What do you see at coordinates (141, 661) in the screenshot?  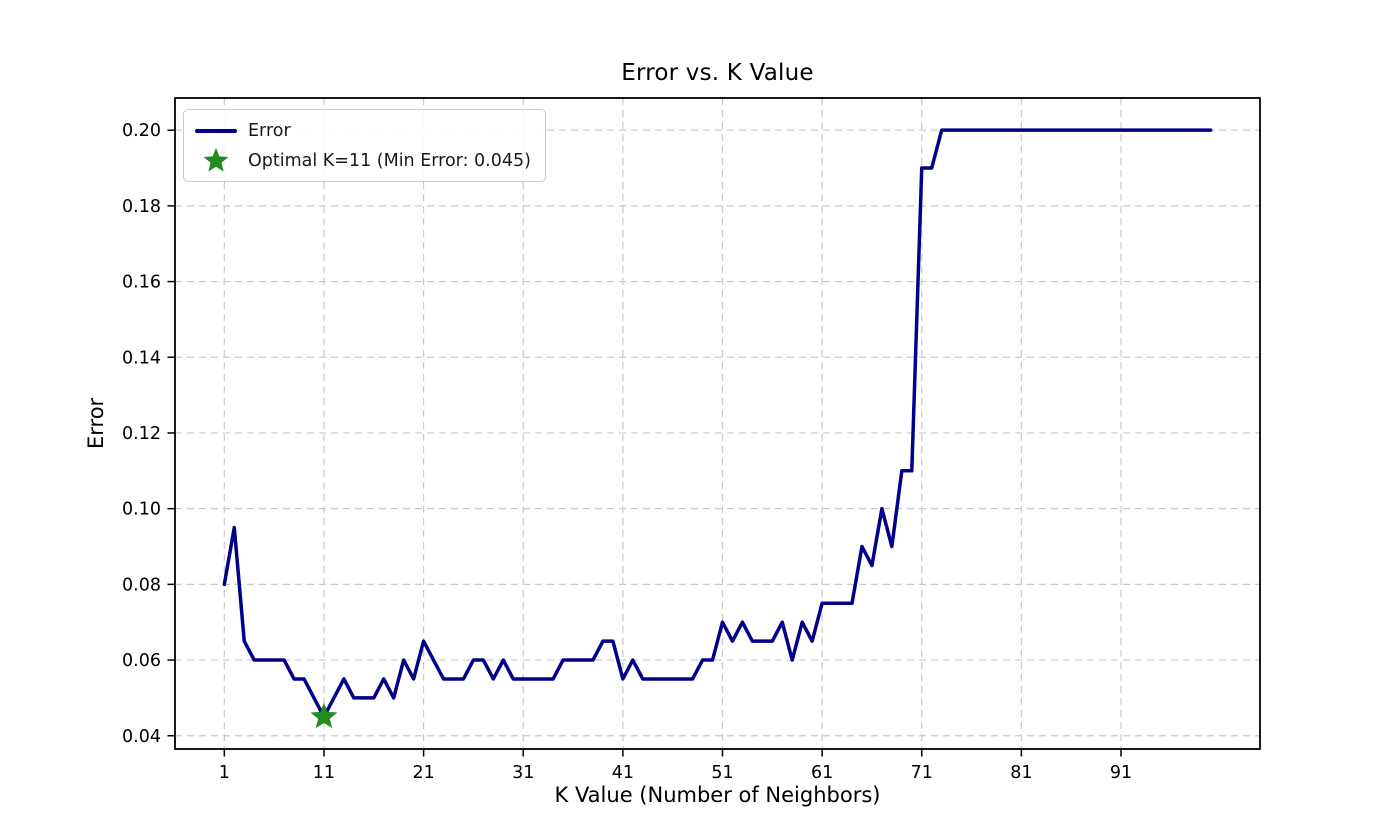 I see `svg-text: 0.06` at bounding box center [141, 661].